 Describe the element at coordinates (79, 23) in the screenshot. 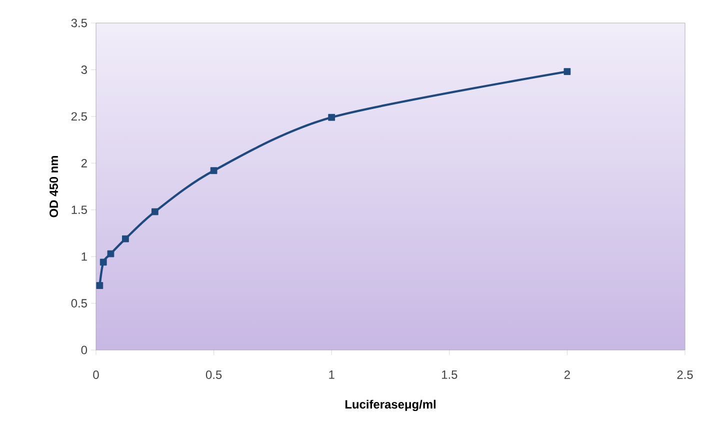

I see `y-tick-label: 3.5` at that location.